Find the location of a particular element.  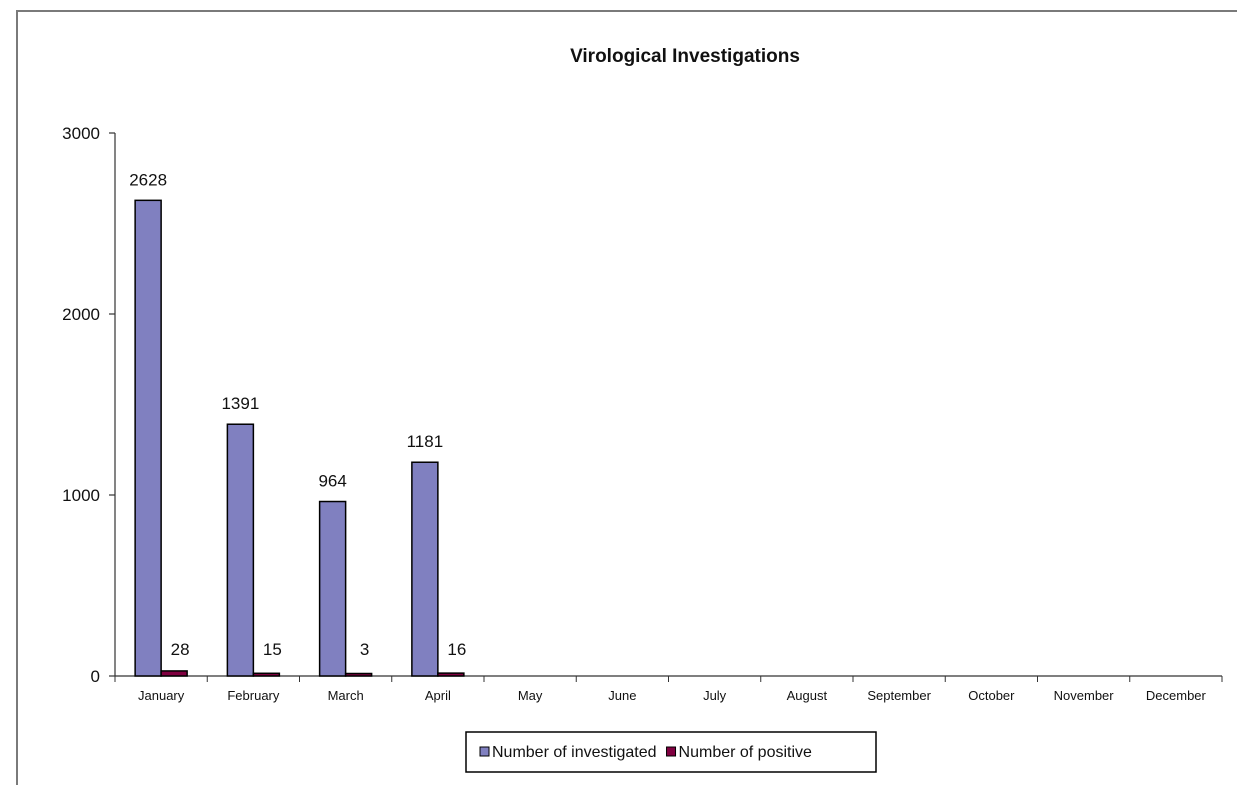

y-tick-label: 1000 is located at coordinates (81, 495).